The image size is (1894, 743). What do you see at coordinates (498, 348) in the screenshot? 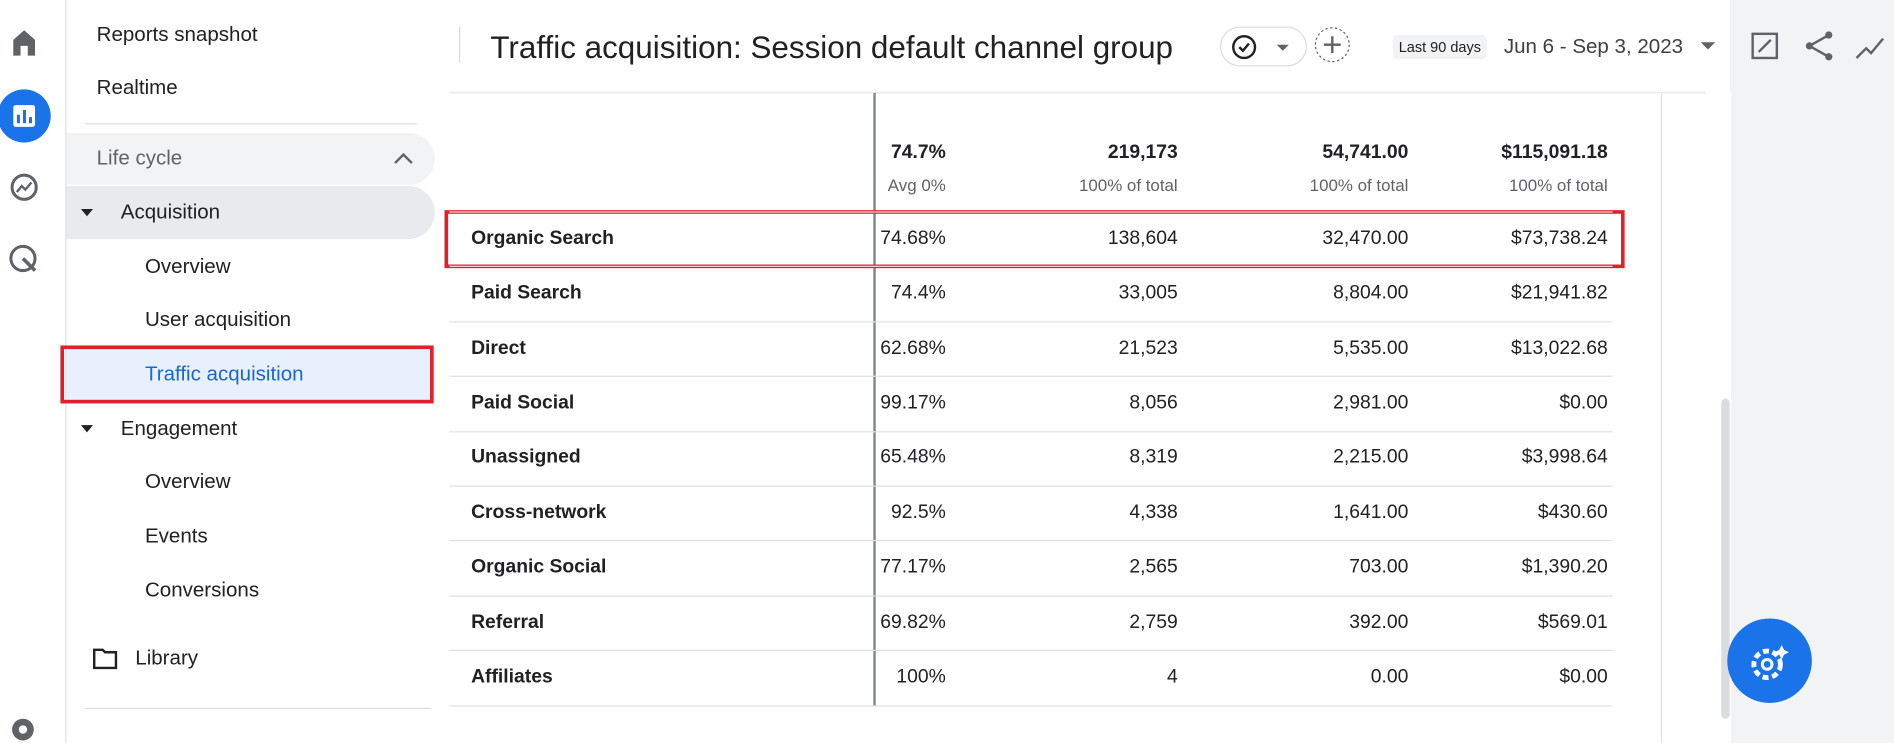
I see `row-label: Direct` at bounding box center [498, 348].